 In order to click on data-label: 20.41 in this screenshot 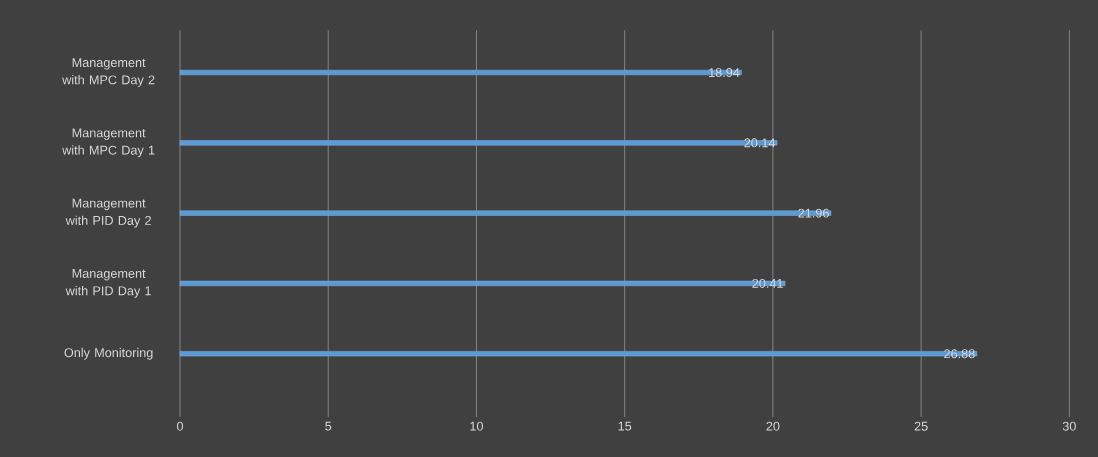, I will do `click(767, 283)`.